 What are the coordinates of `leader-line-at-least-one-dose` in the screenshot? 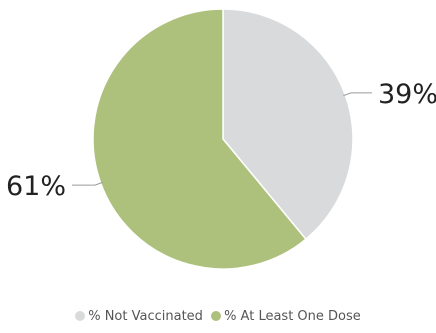 It's located at (87, 183).